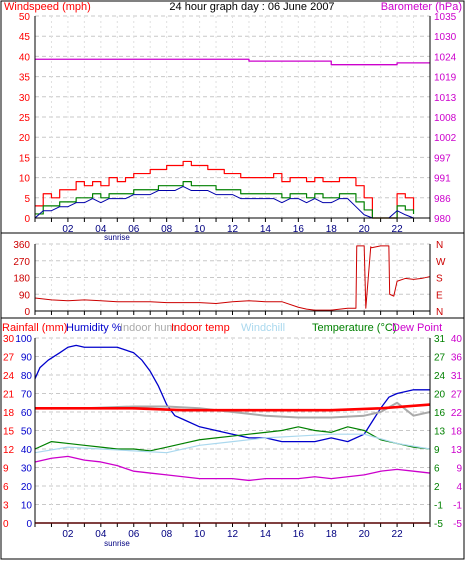 The height and width of the screenshot is (563, 466). I want to click on dewpoint-tick-label: 9, so click(459, 469).